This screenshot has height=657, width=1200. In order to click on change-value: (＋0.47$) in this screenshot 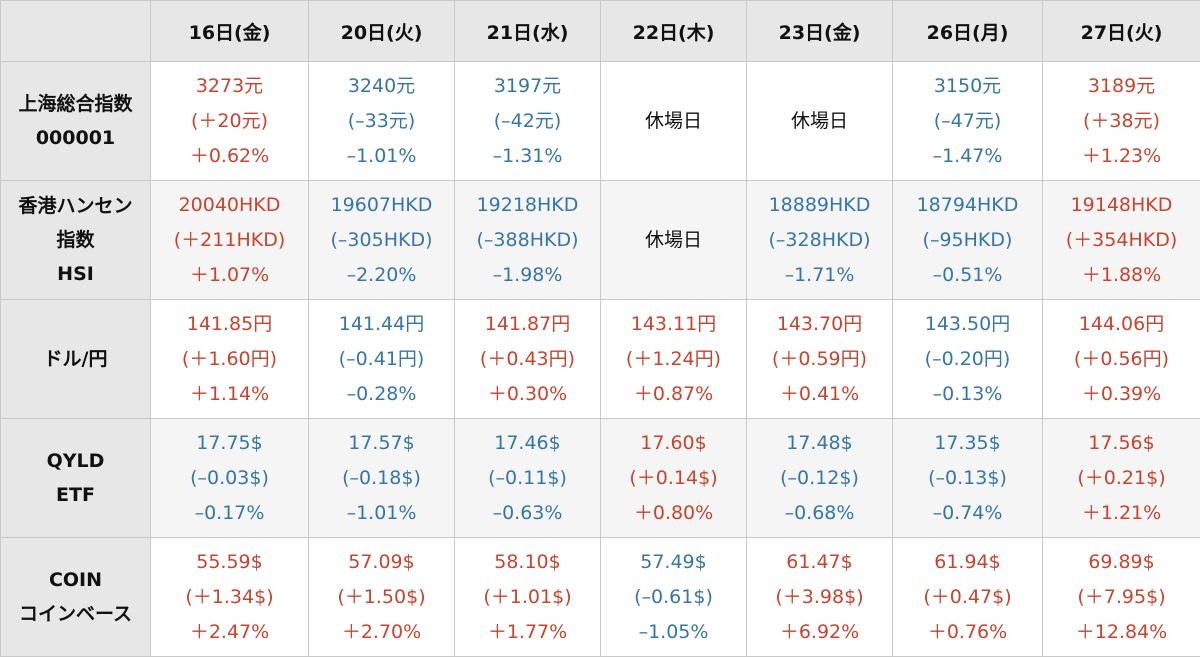, I will do `click(967, 597)`.